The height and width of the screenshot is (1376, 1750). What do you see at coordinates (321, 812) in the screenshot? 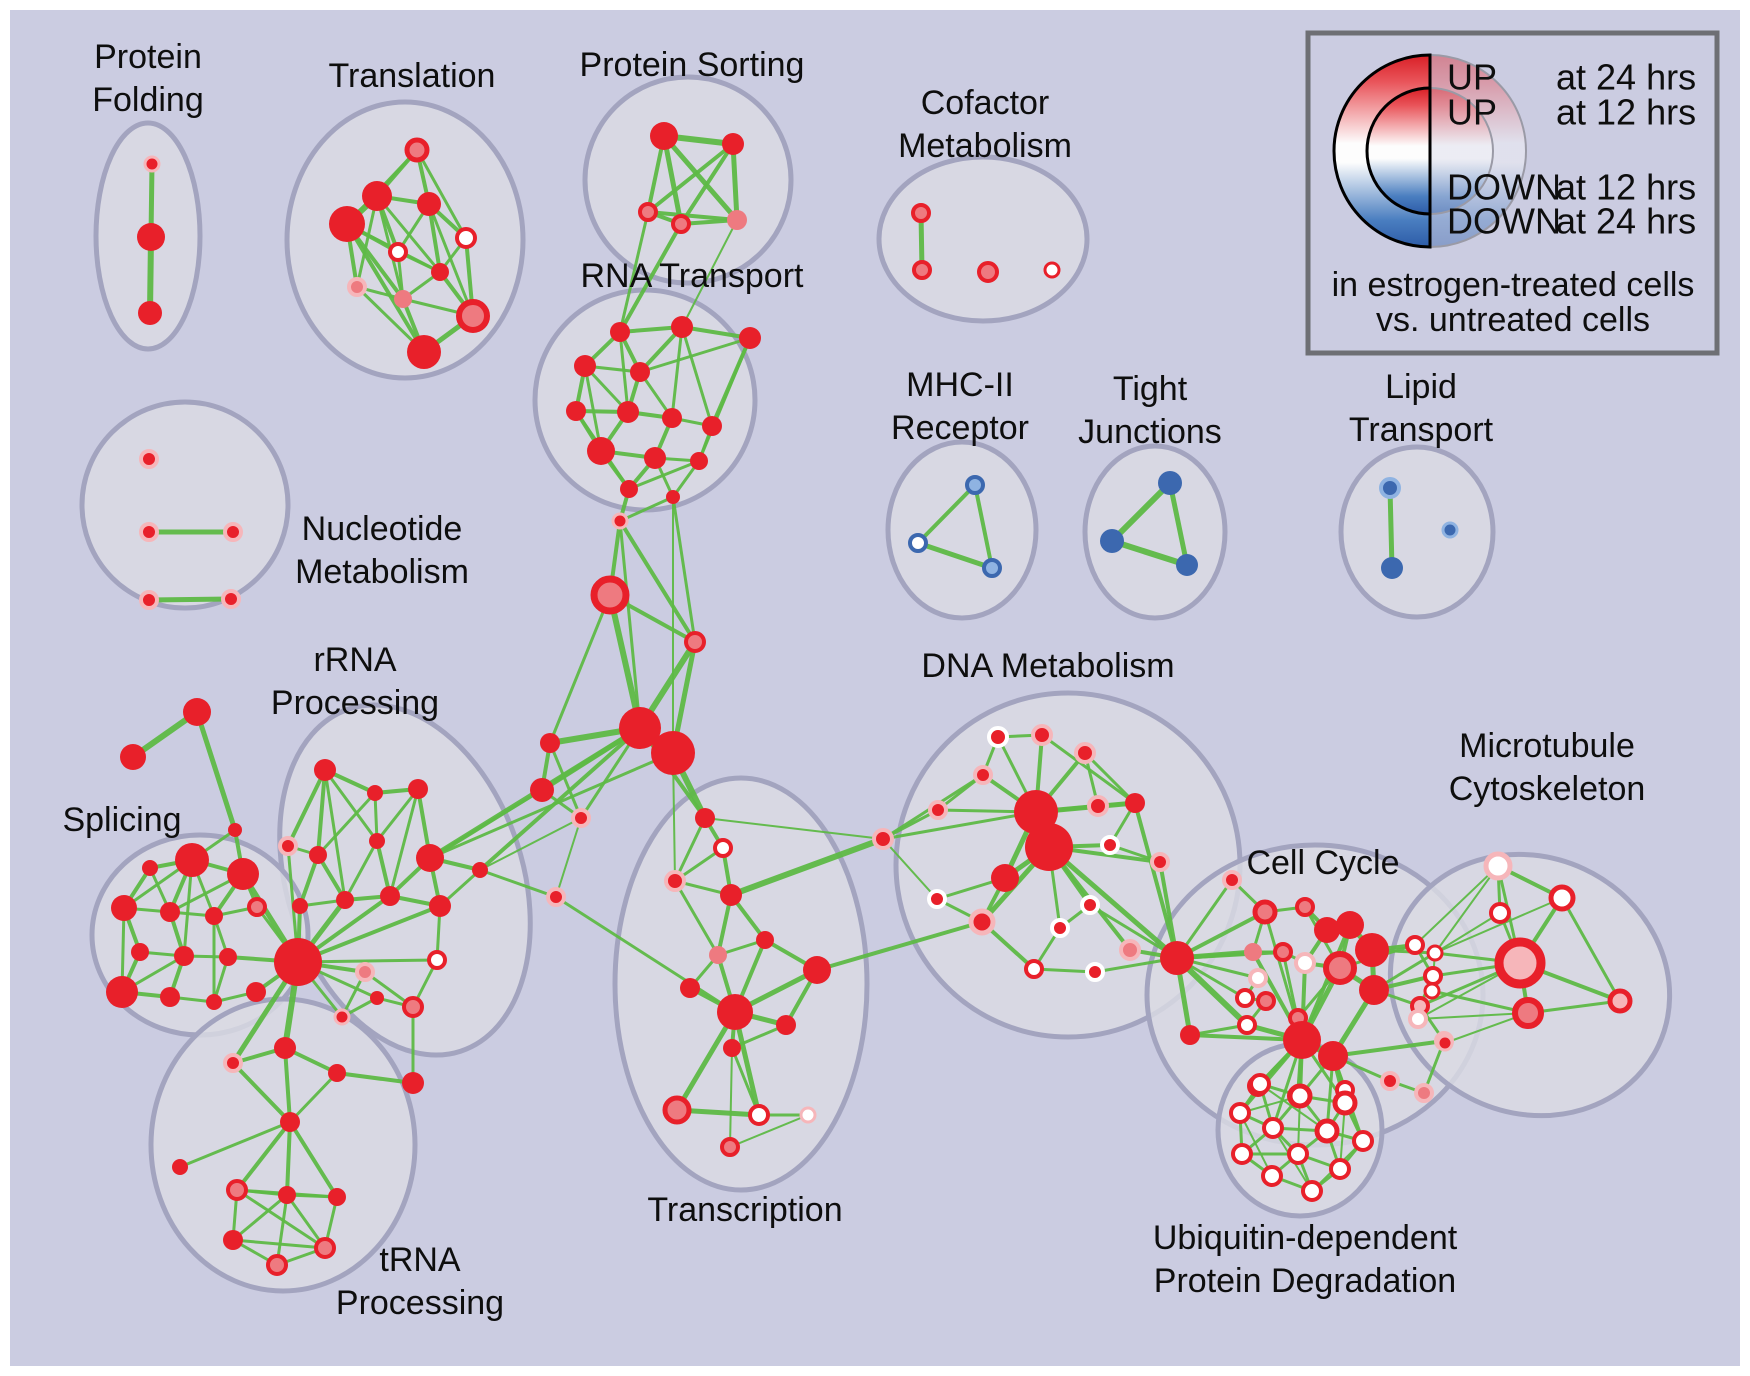
I see `edge-rr1-rr5` at bounding box center [321, 812].